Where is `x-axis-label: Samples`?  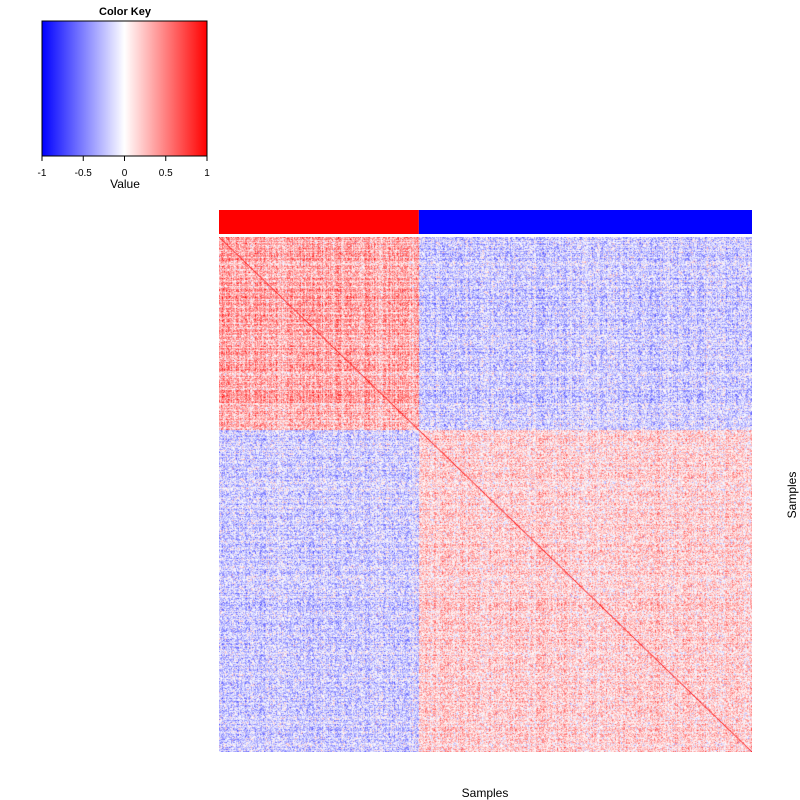 x-axis-label: Samples is located at coordinates (485, 793).